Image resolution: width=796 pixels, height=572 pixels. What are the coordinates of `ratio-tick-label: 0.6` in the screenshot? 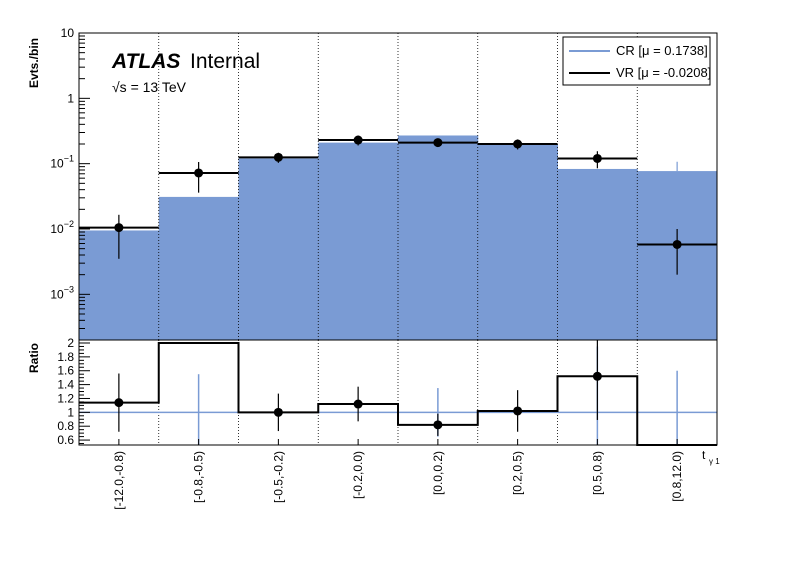 It's located at (65, 440).